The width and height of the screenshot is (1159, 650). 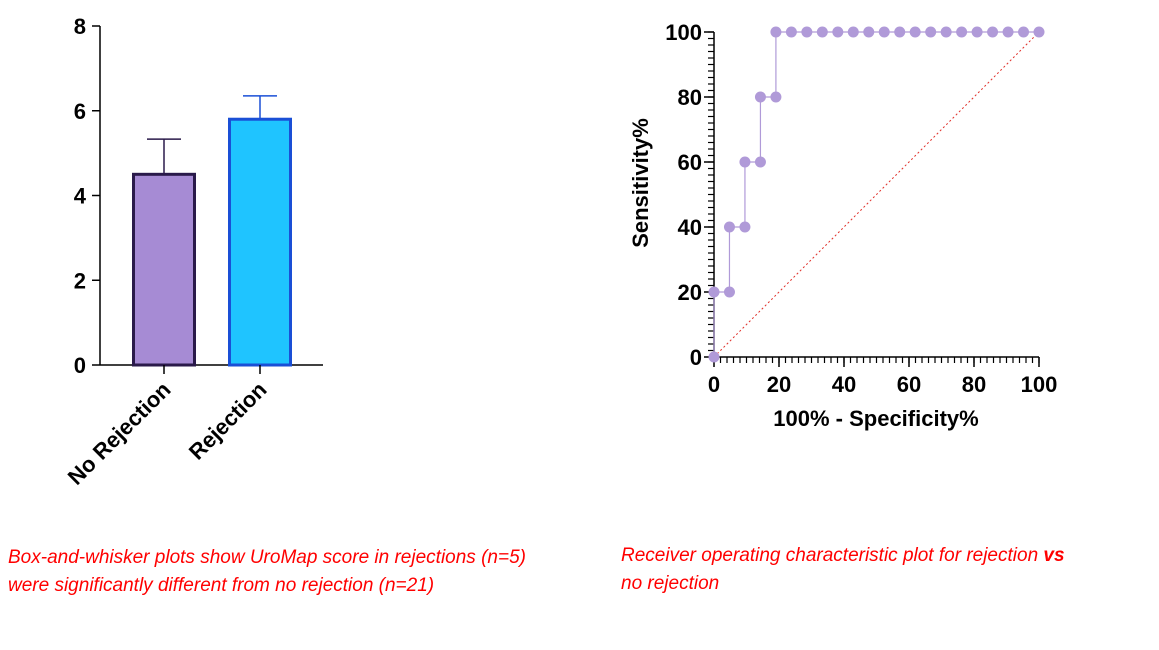 What do you see at coordinates (228, 421) in the screenshot?
I see `bar-category-label: Rejection` at bounding box center [228, 421].